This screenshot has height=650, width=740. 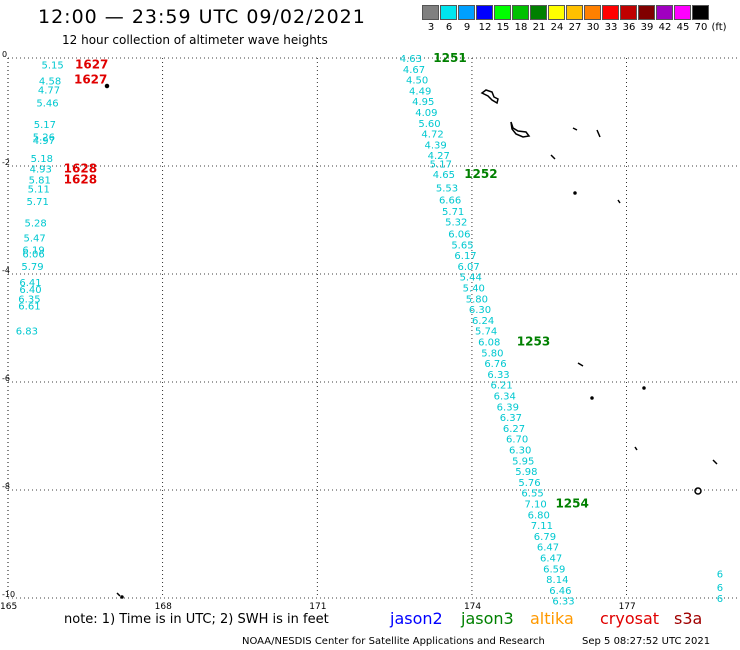 What do you see at coordinates (6, 378) in the screenshot?
I see `lat-label: -6` at bounding box center [6, 378].